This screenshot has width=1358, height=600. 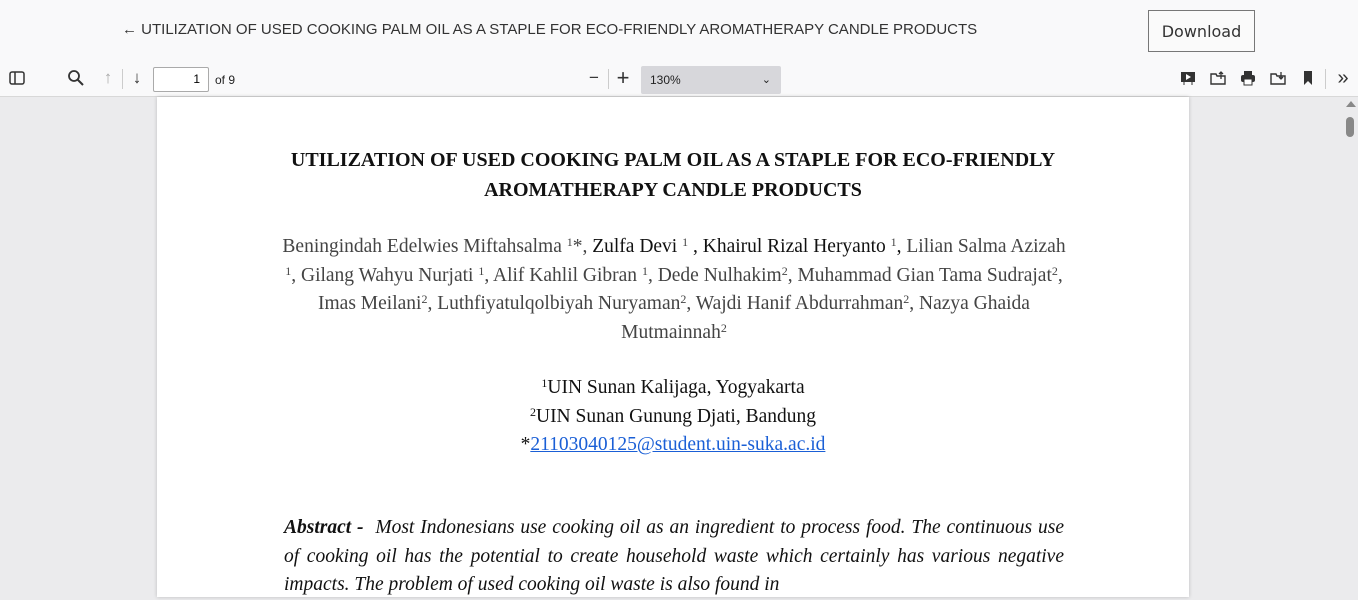 I want to click on chevron-down-icon: ⌄, so click(x=766, y=80).